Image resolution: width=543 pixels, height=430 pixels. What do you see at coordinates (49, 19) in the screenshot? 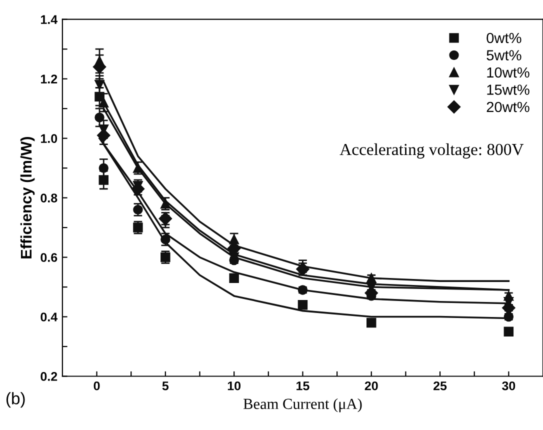
I see `y-tick-label: 1.4` at bounding box center [49, 19].